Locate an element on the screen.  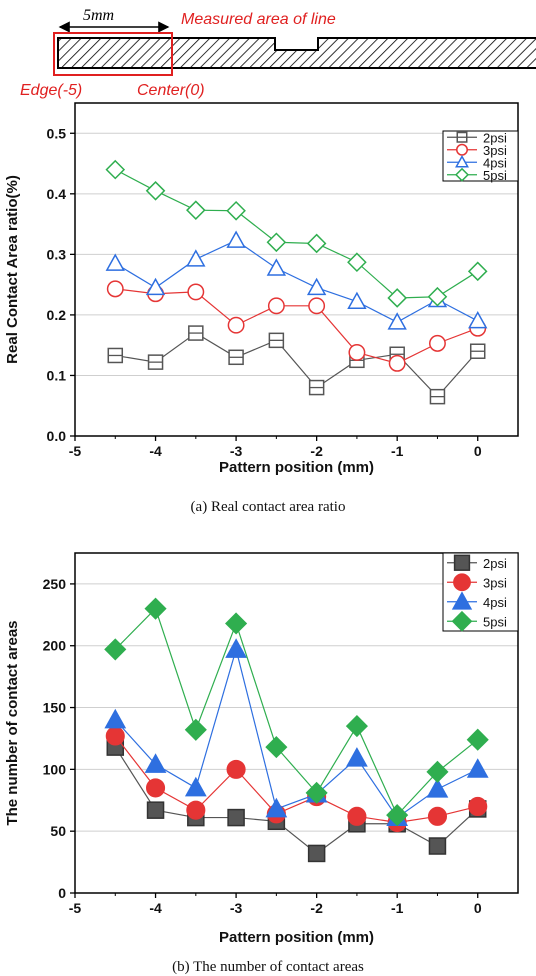
edge-label: Edge(-5) is located at coordinates (51, 90).